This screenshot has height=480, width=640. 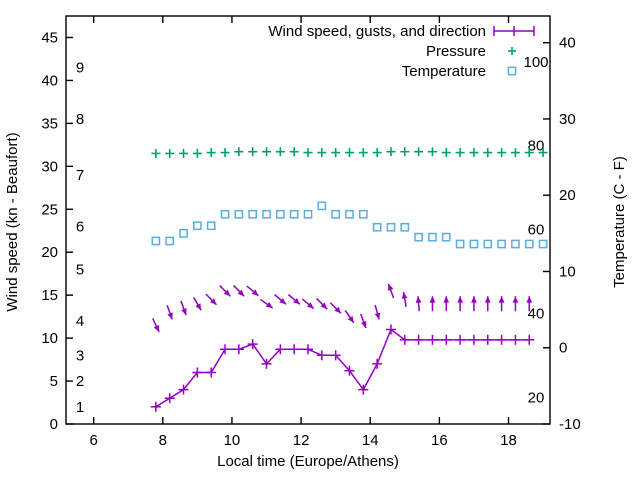 What do you see at coordinates (80, 175) in the screenshot?
I see `beaufort-label: 7` at bounding box center [80, 175].